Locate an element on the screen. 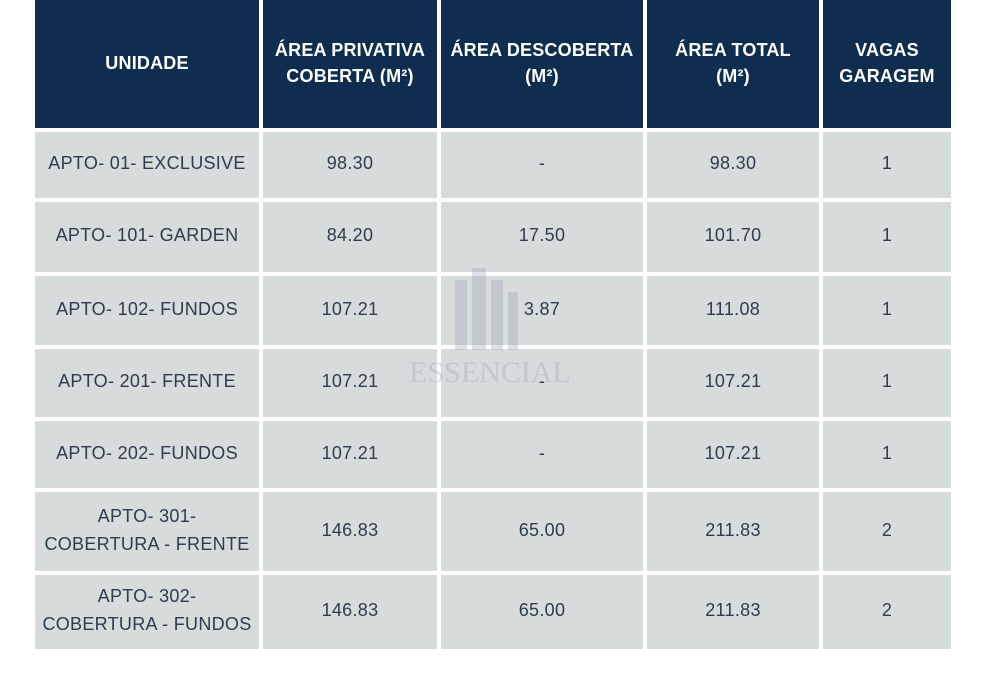  cell-area-total: 111.08 is located at coordinates (733, 310).